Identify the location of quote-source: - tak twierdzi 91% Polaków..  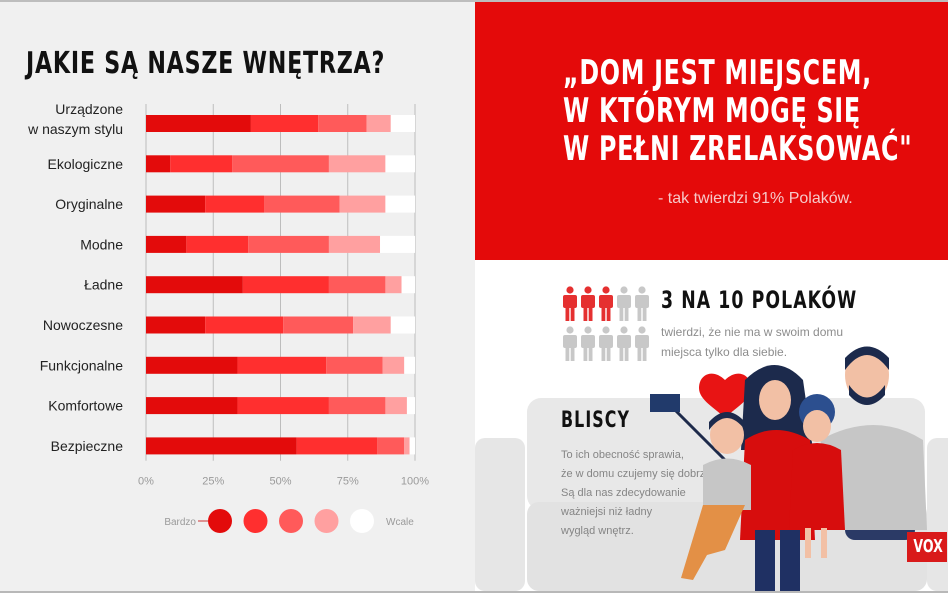
(755, 198).